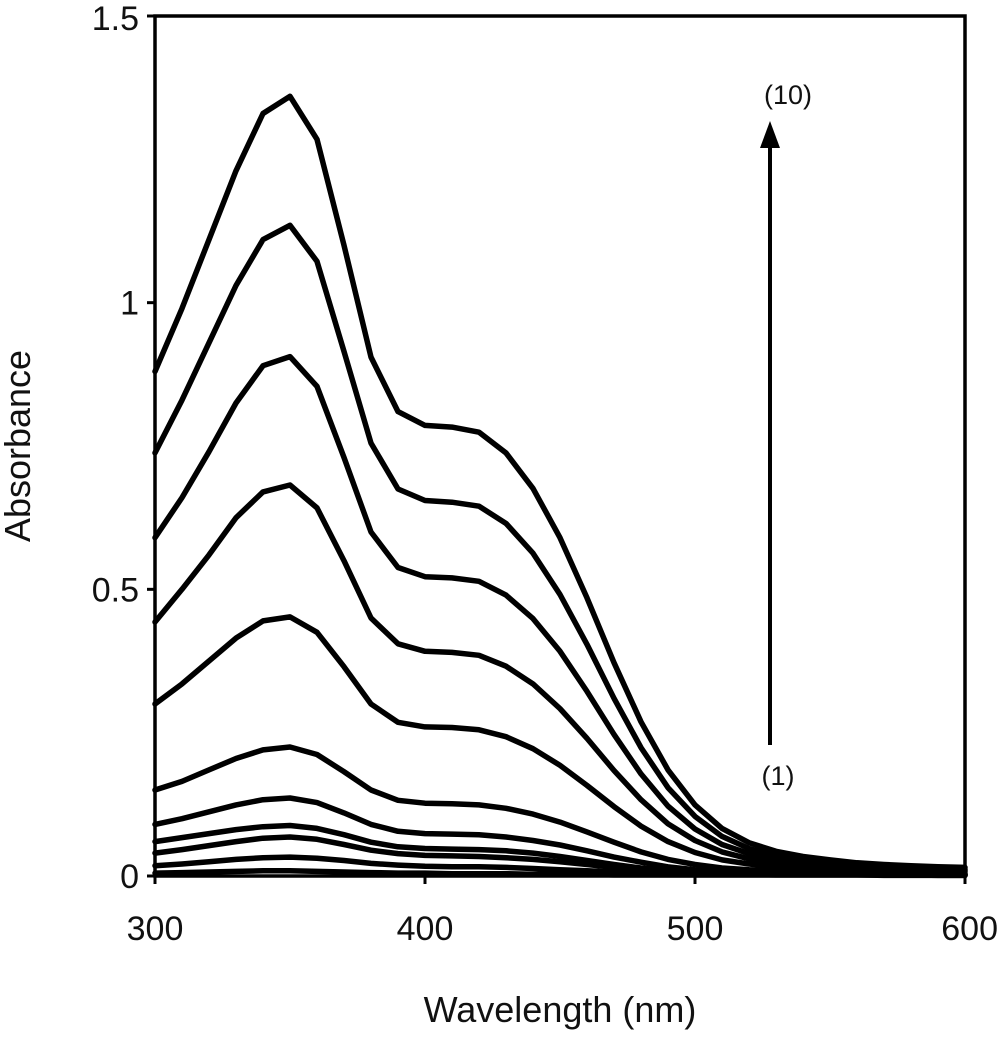  Describe the element at coordinates (562, 912) in the screenshot. I see `x-axis-ticks: 300 400 500 600` at that location.